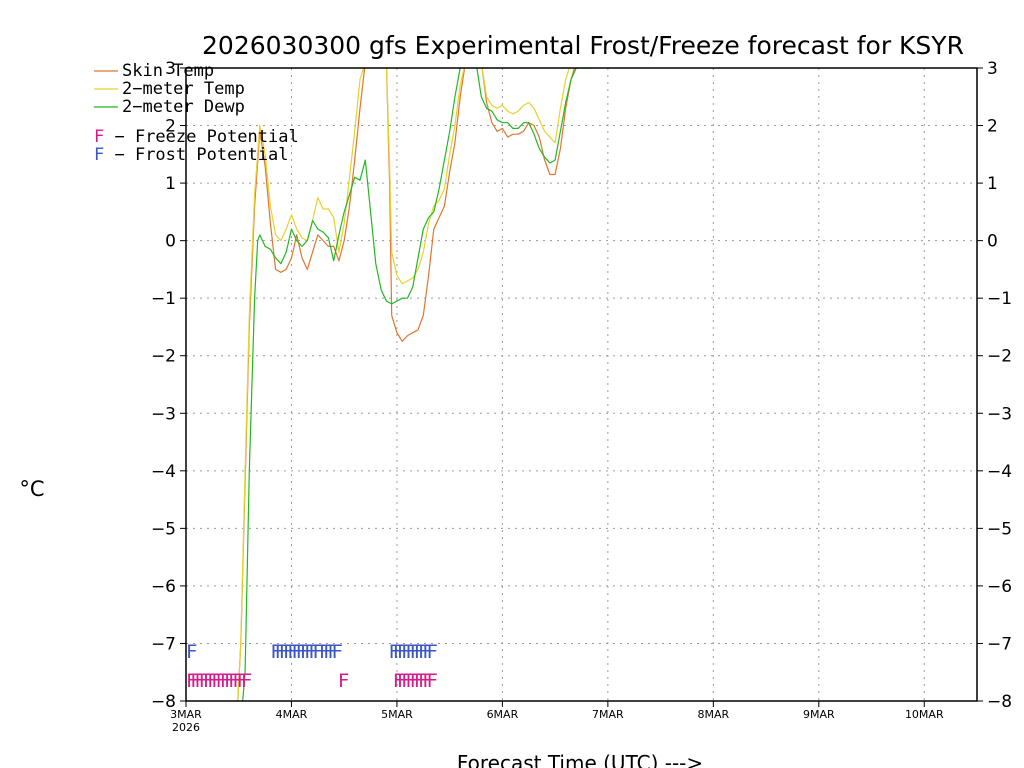 The width and height of the screenshot is (1024, 768). What do you see at coordinates (170, 127) in the screenshot?
I see `y-tick-label: 2` at bounding box center [170, 127].